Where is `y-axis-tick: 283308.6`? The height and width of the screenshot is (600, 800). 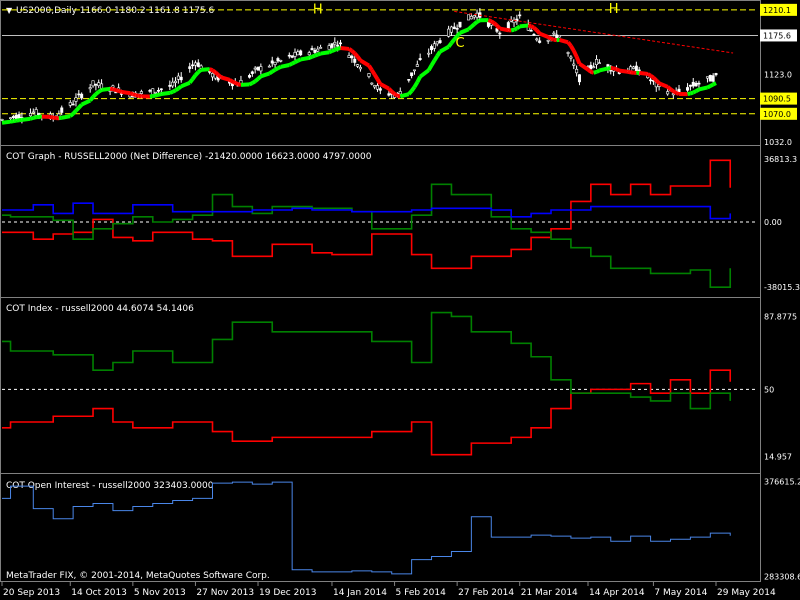
y-axis-tick: 283308.6 is located at coordinates (782, 577).